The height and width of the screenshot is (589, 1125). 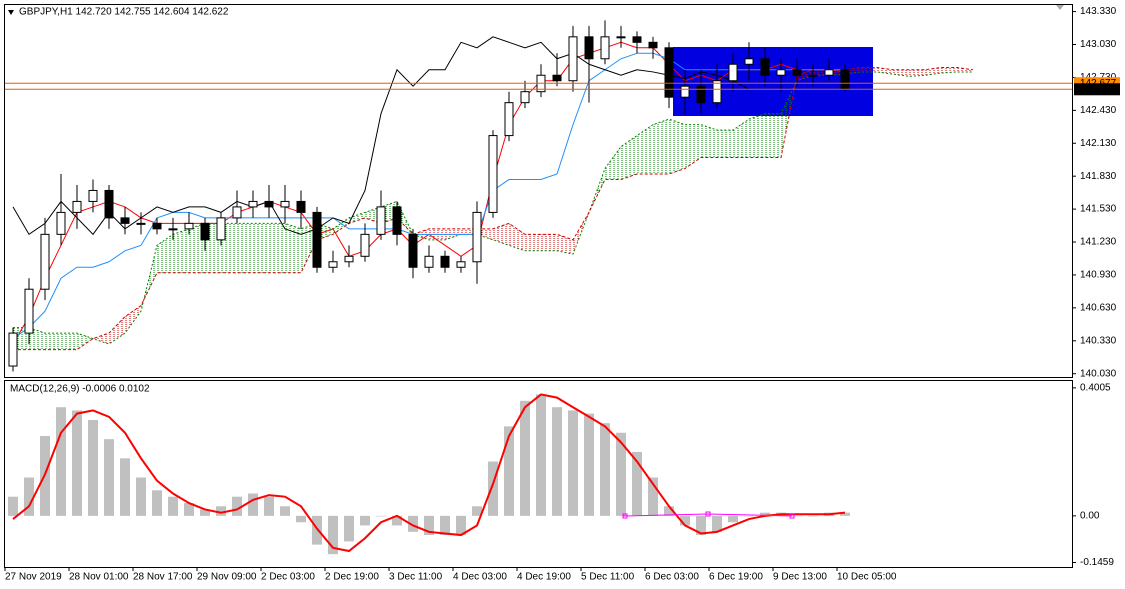 I want to click on x-tick-label: 5 Dec 11:00, so click(x=608, y=577).